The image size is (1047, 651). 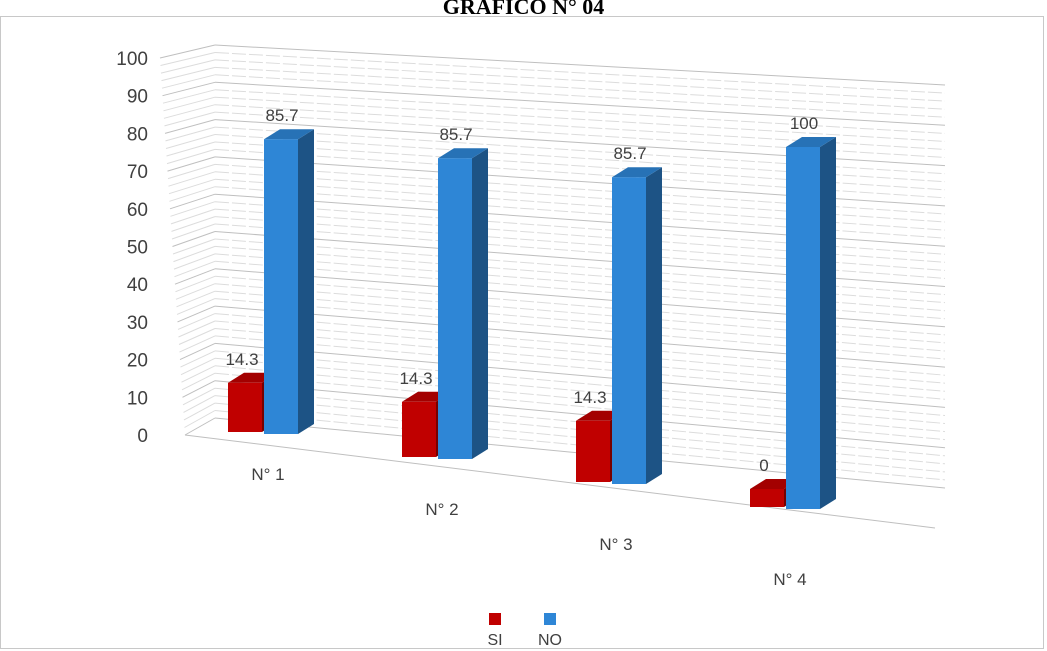 What do you see at coordinates (137, 210) in the screenshot?
I see `y-tick-label: 60` at bounding box center [137, 210].